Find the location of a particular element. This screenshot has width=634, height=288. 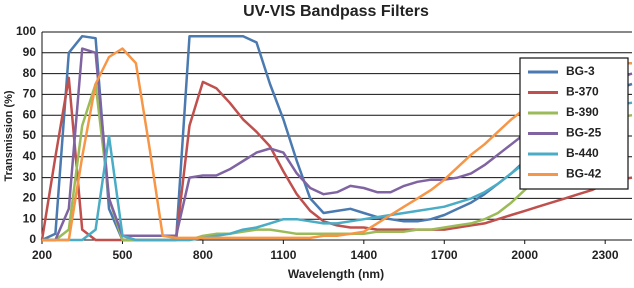

y-tick-label: 10 is located at coordinates (30, 218).